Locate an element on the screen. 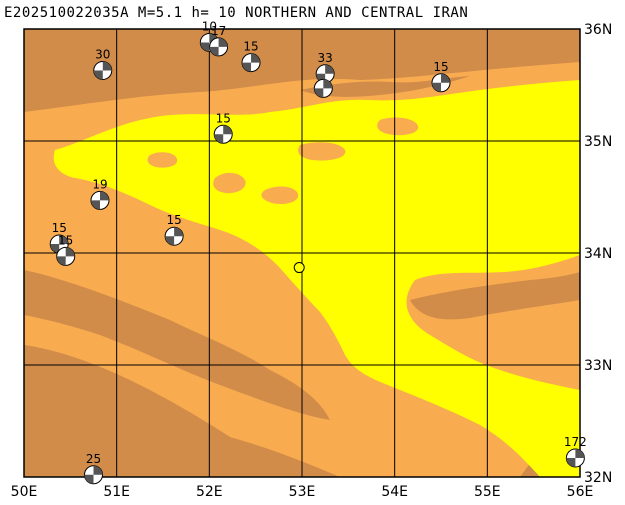 The image size is (625, 505). longitude-tick-label: 53E is located at coordinates (302, 492).